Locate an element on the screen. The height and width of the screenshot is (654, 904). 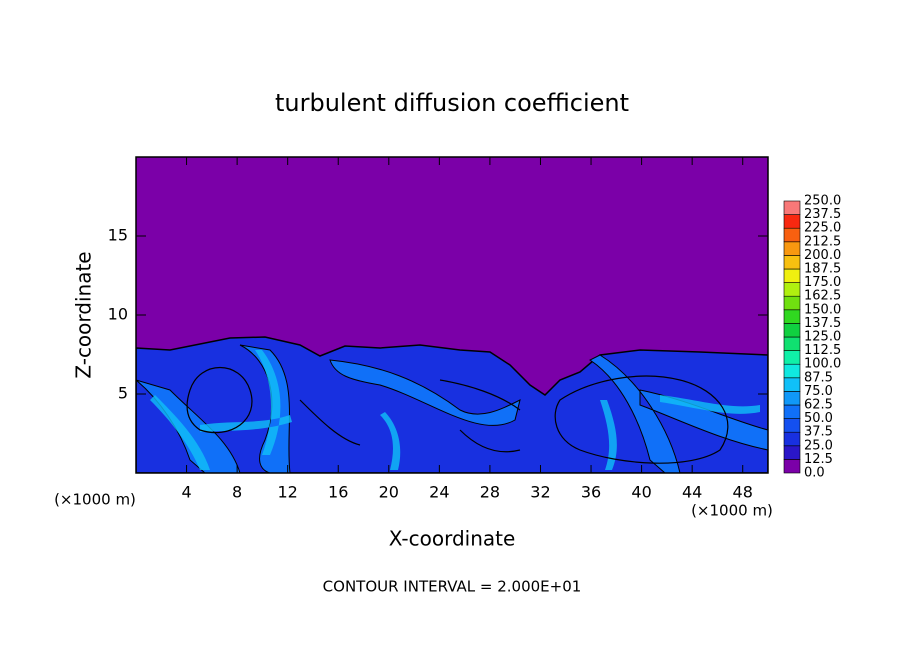
colorbar-label: 175.0 is located at coordinates (822, 282).